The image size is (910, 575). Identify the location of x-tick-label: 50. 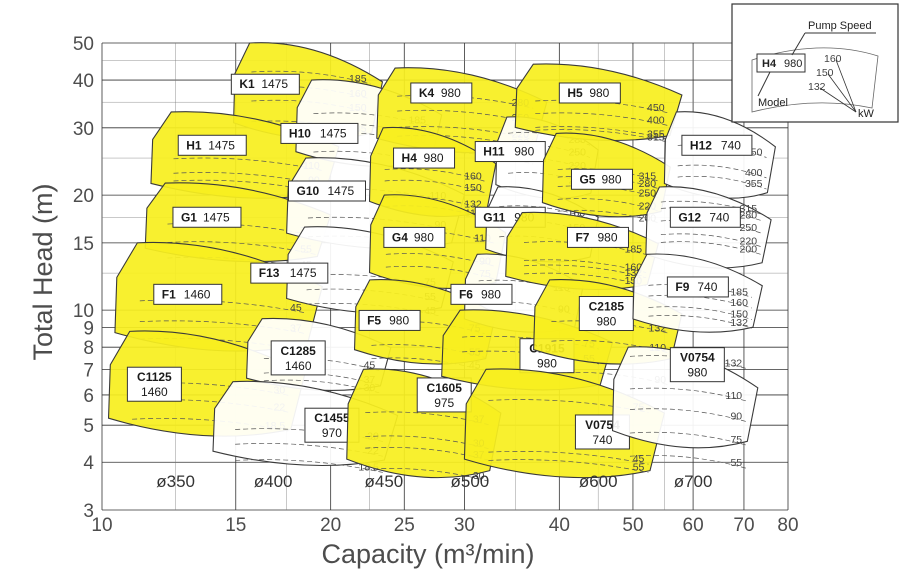
(632, 525).